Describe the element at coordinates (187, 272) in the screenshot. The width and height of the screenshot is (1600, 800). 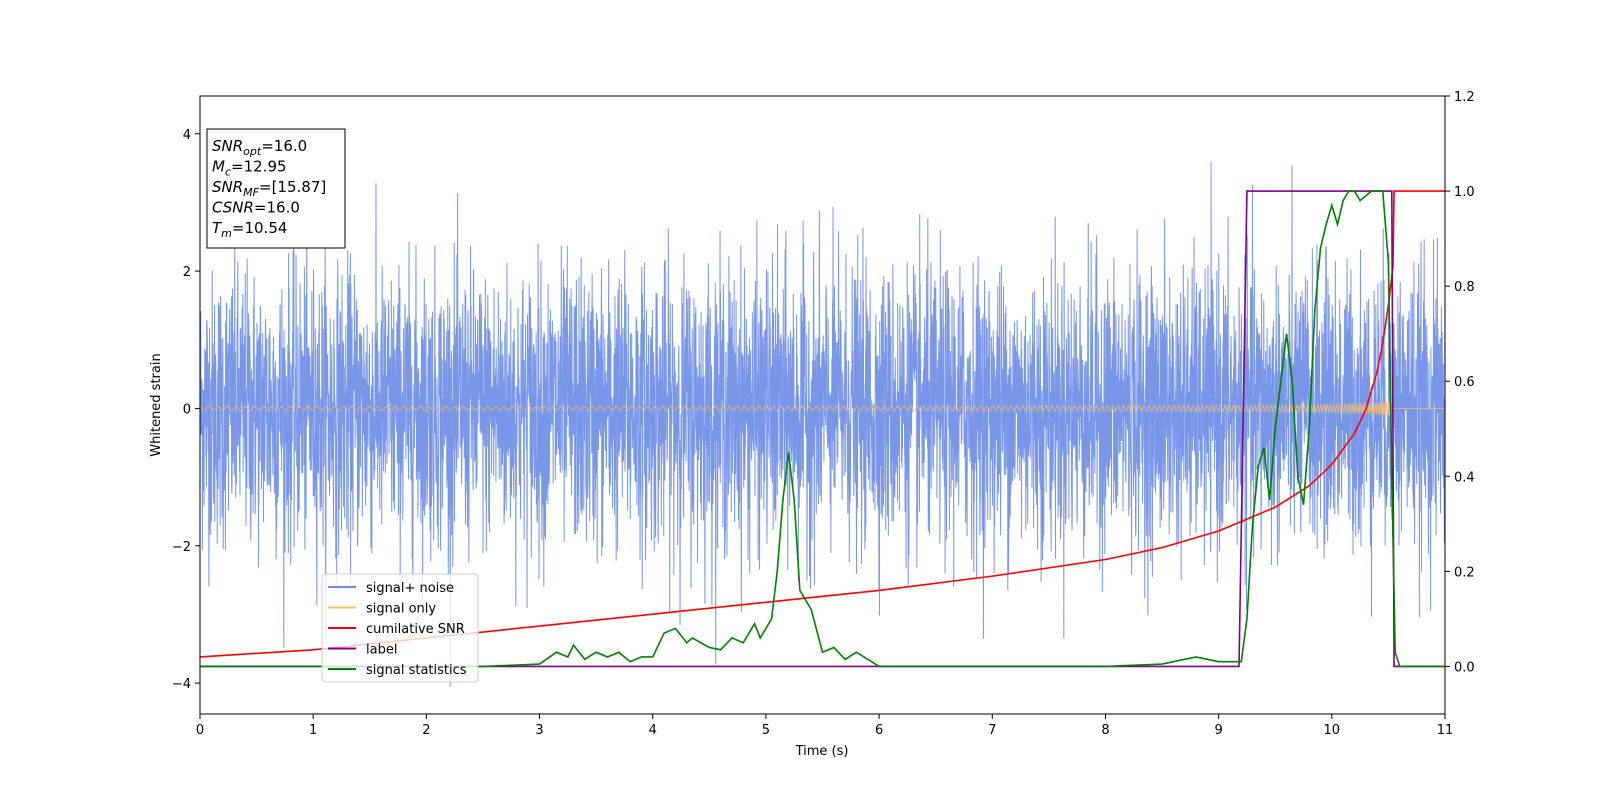
I see `y-left-tick-label: 2` at that location.